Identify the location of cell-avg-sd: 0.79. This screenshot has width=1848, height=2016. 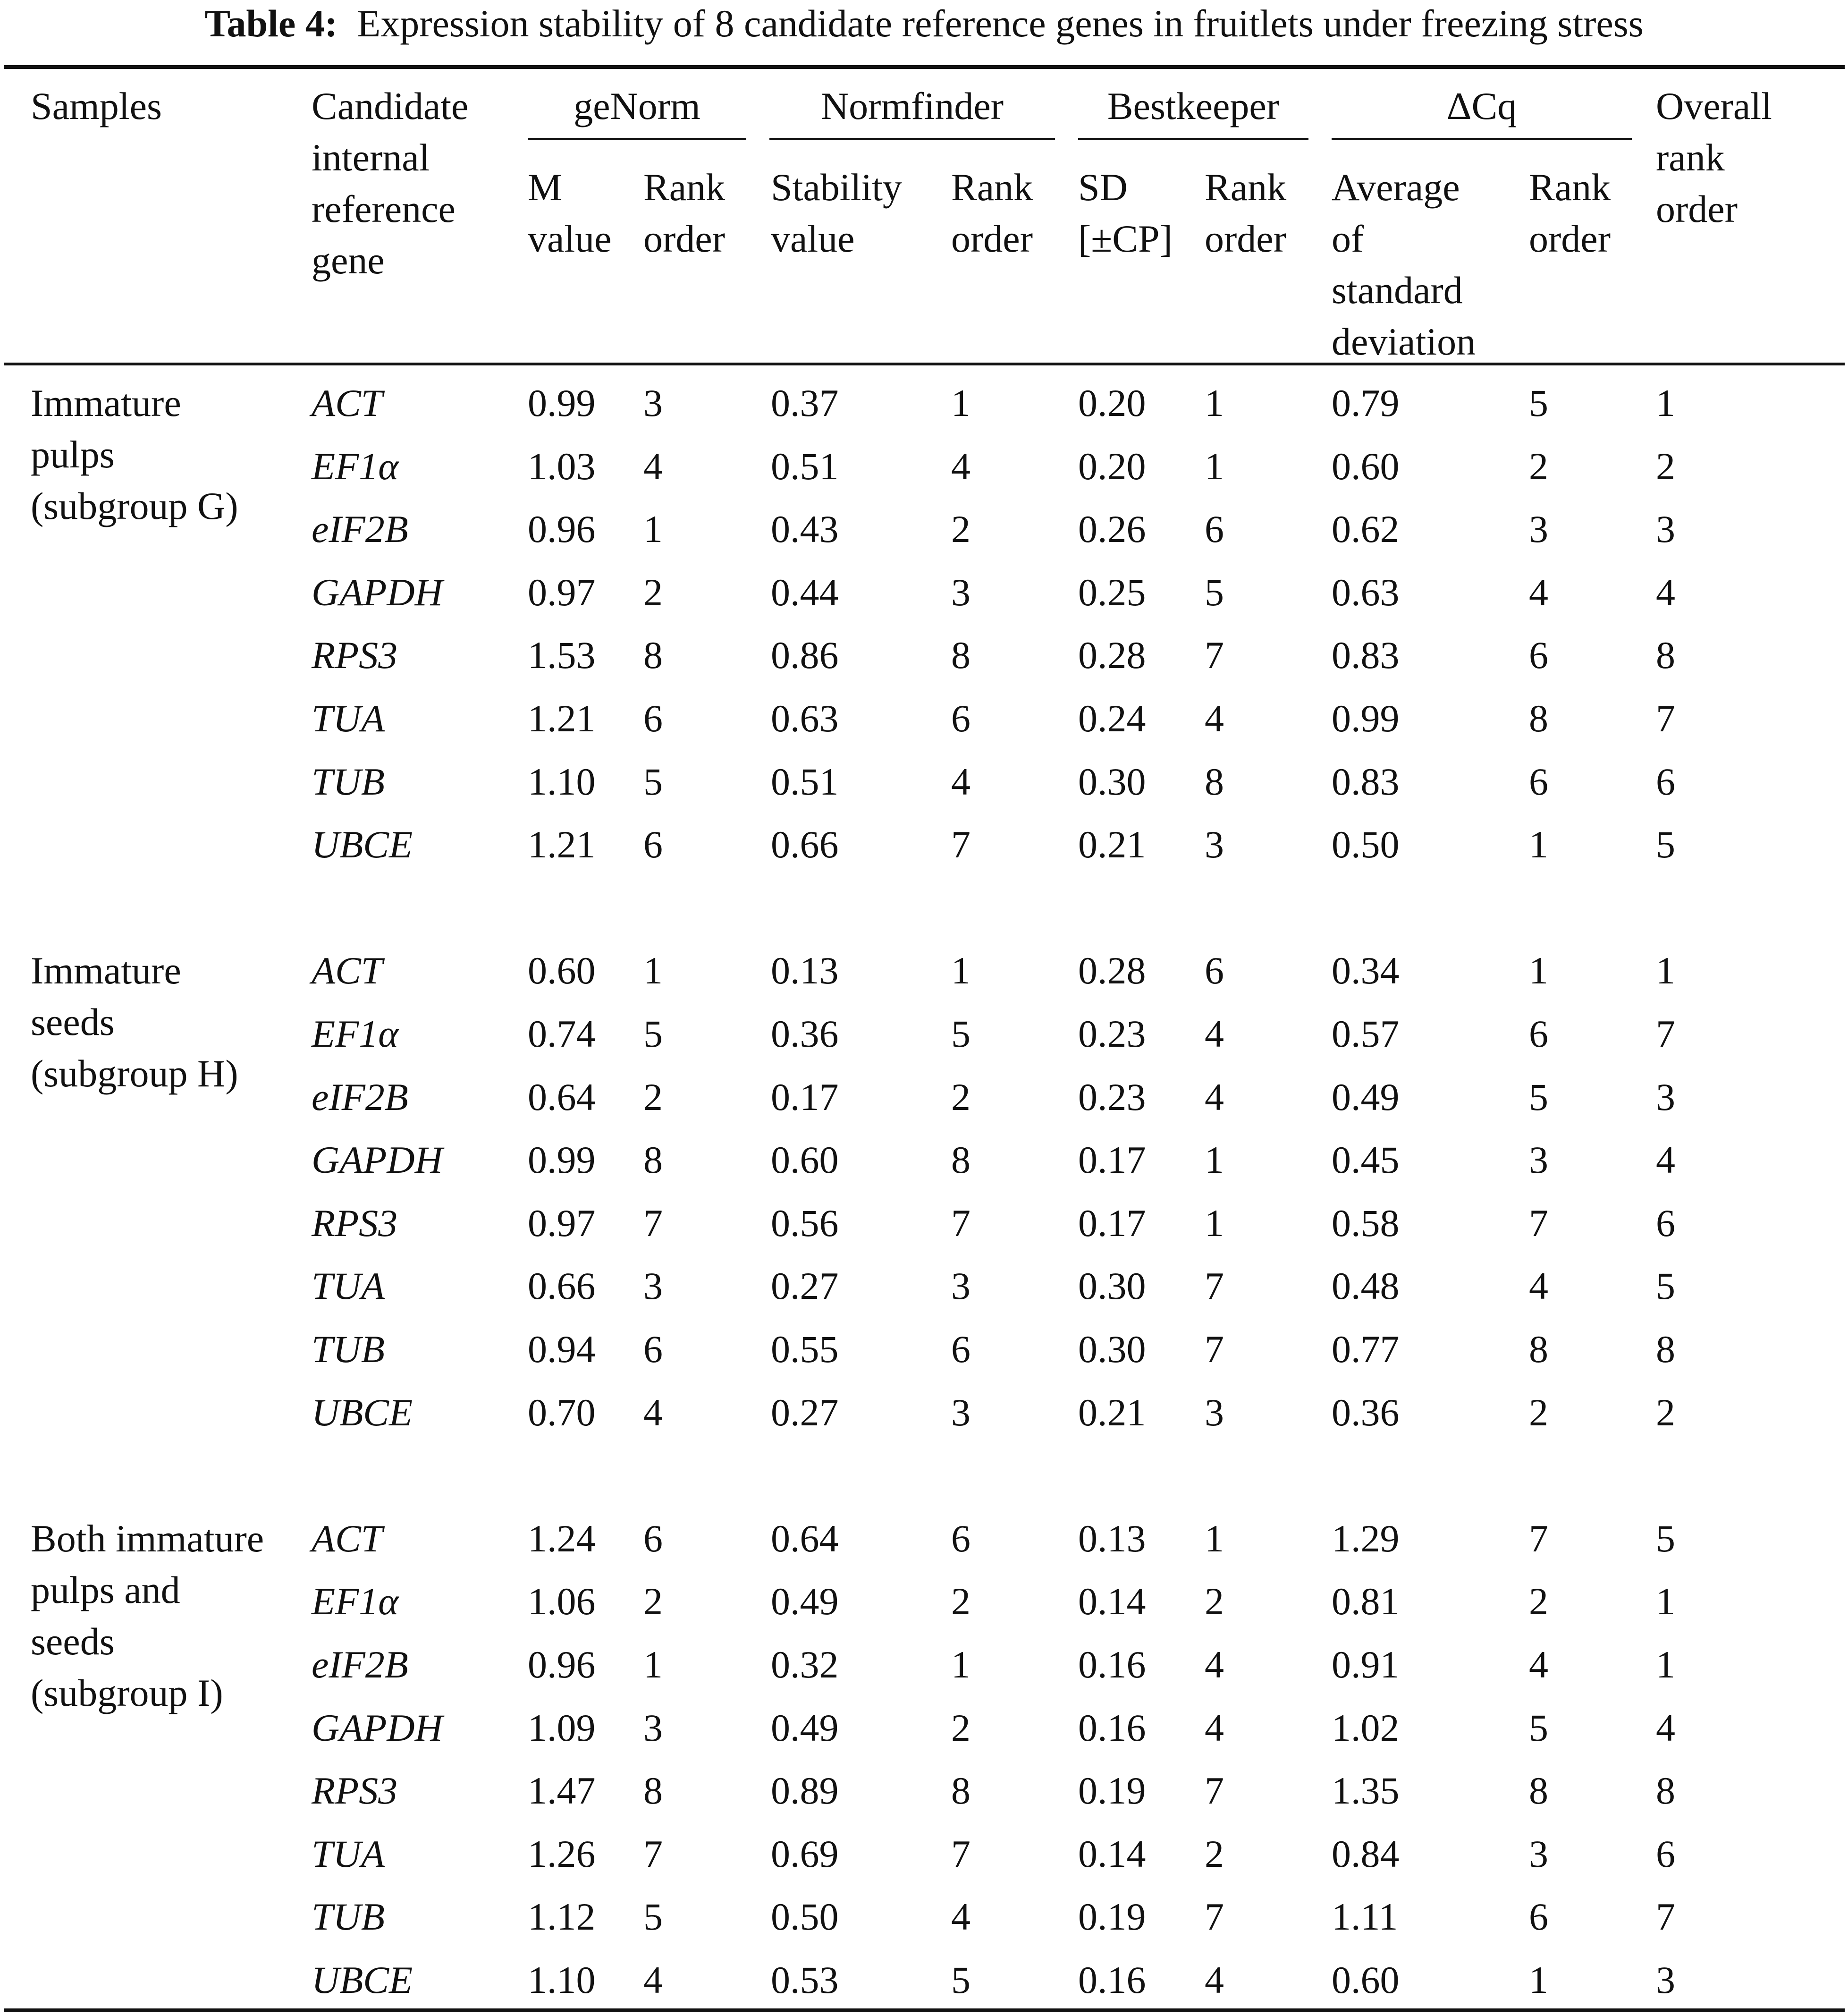
(1366, 402).